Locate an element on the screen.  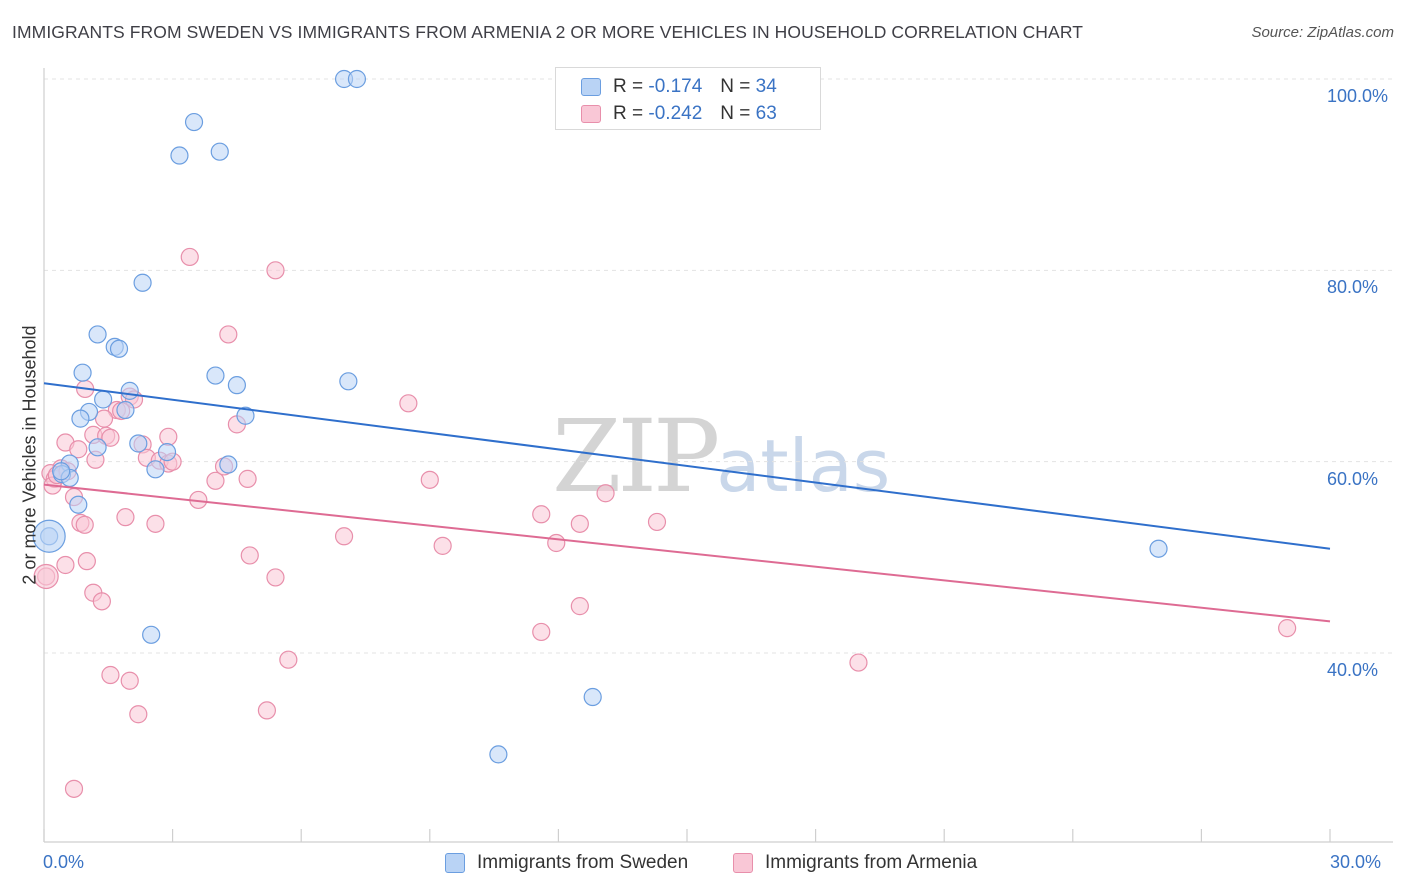
y-tick-label-80: 80.0% is located at coordinates (1353, 287).